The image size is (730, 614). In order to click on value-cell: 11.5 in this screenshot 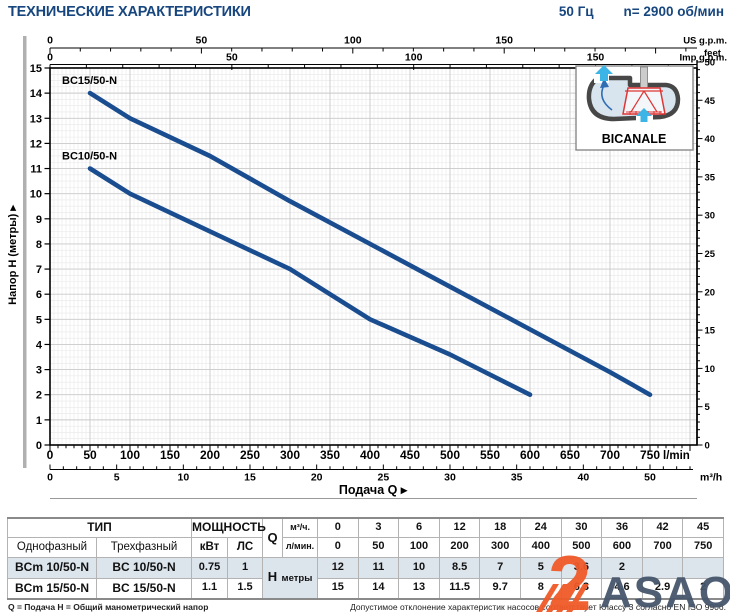, I will do `click(459, 588)`.